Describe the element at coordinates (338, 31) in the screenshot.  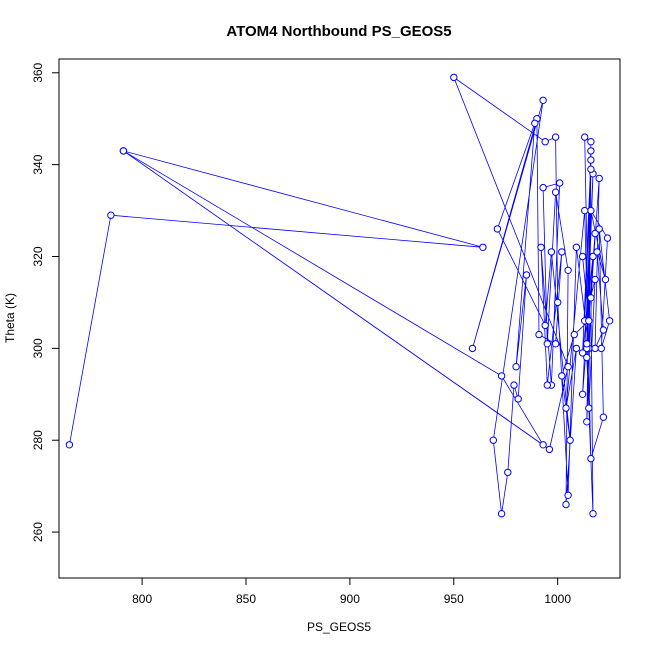
I see `chart-title: ATOM4 Northbound PS_GEOS5` at that location.